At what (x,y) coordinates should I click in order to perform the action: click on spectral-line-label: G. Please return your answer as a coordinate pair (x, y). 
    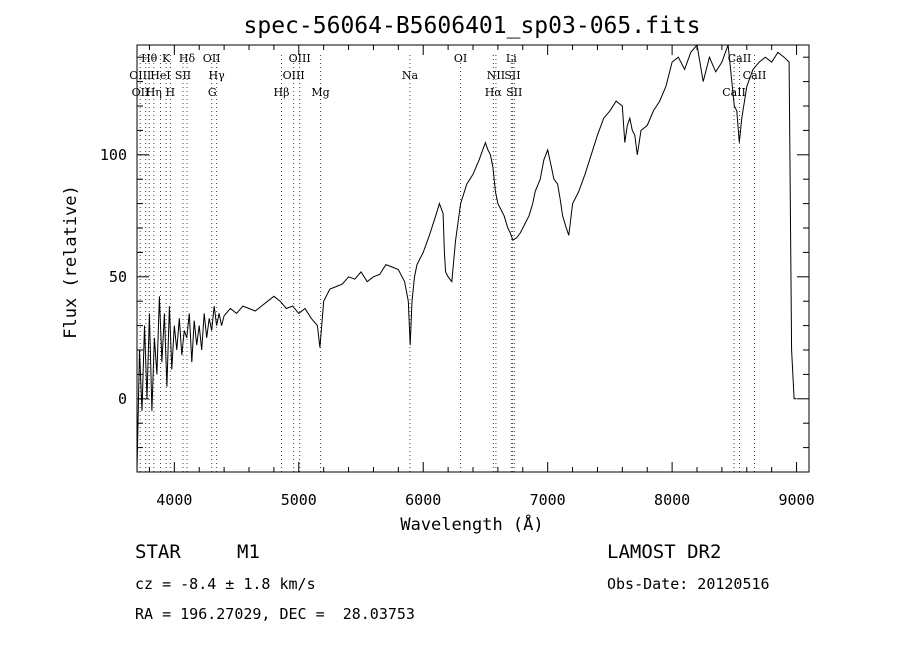
    Looking at the image, I should click on (212, 92).